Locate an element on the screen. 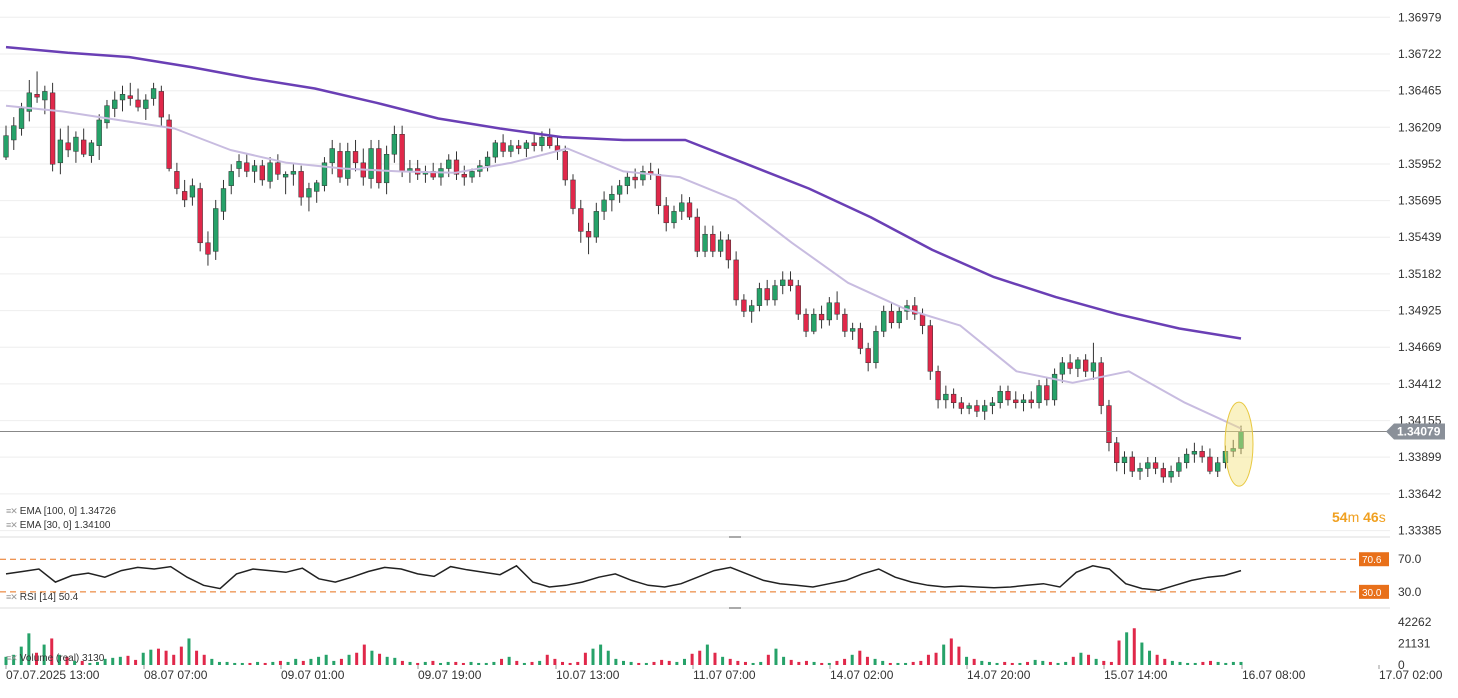 The width and height of the screenshot is (1458, 698). rsi-legend: ≡✕ RSI [14] 50.4 is located at coordinates (42, 597).